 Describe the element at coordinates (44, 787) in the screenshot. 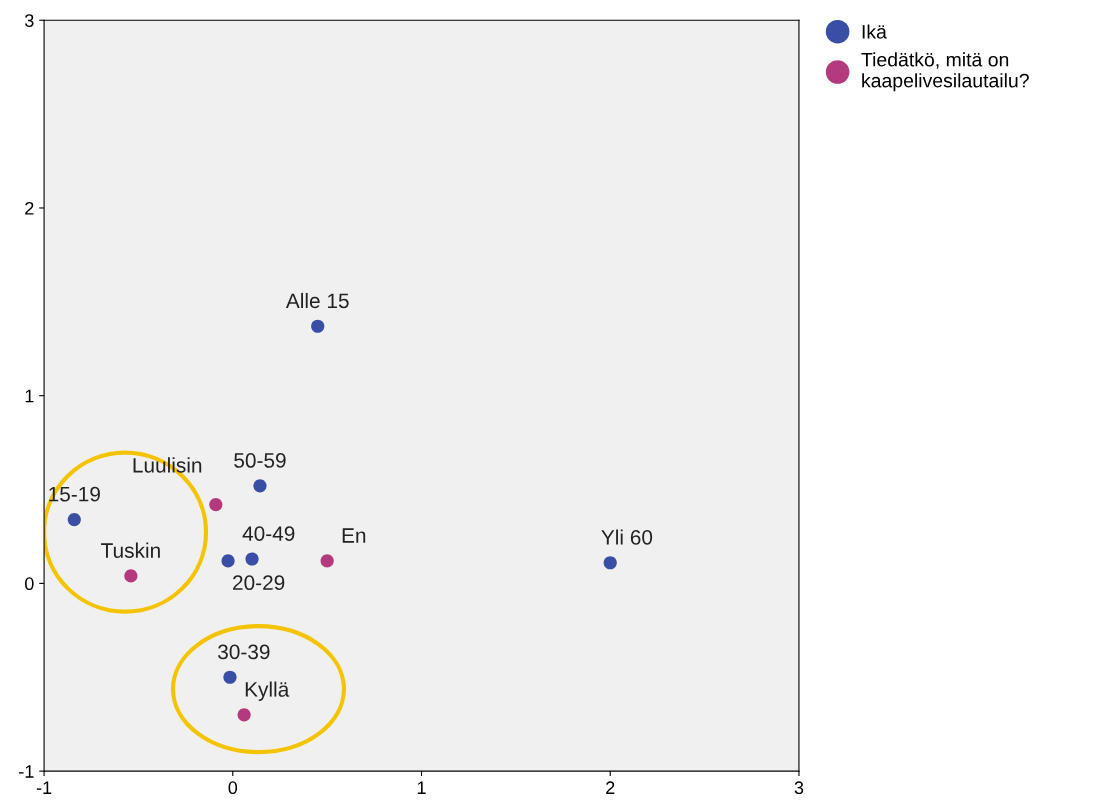

I see `x-tick-label: -1` at that location.